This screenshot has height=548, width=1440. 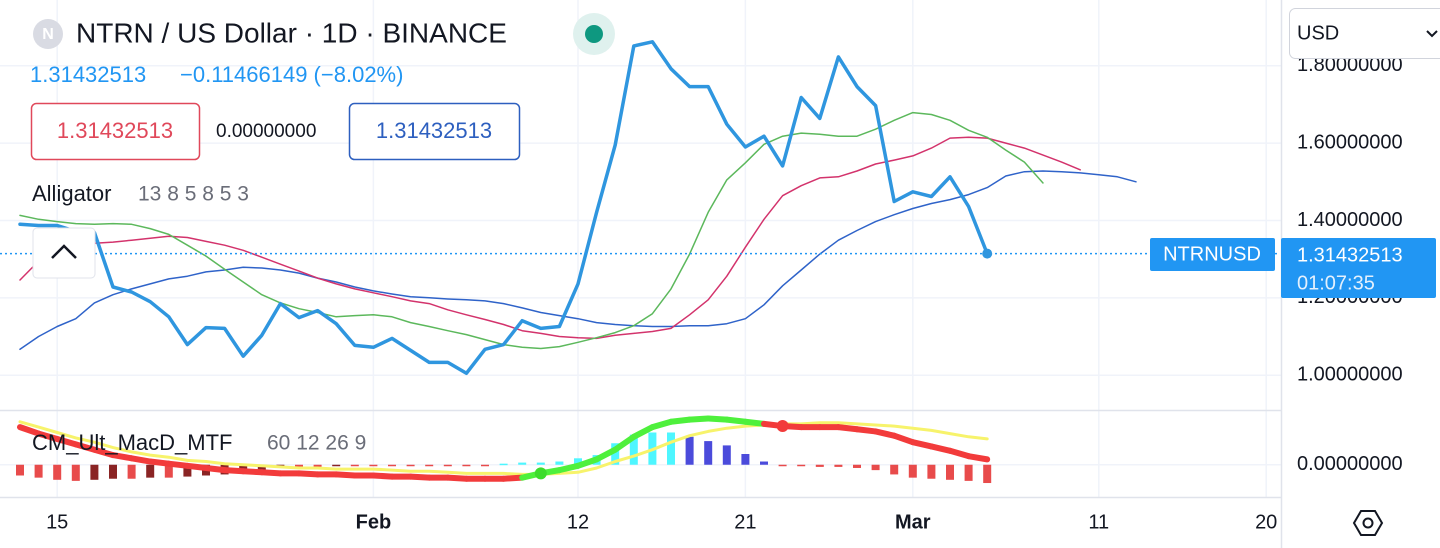 I want to click on macd-pane, so click(x=504, y=449).